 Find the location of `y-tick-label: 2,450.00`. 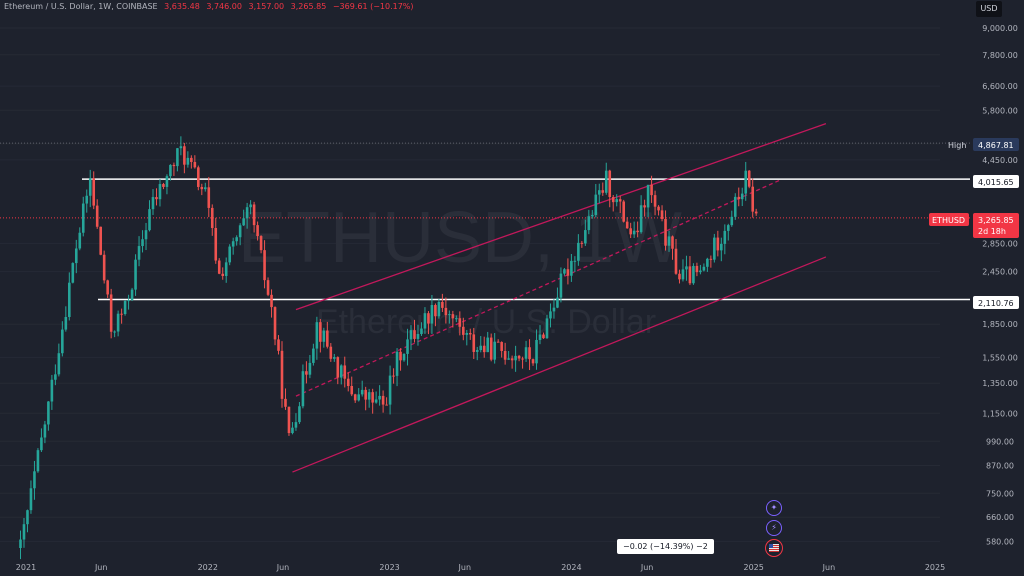

y-tick-label: 2,450.00 is located at coordinates (1000, 272).